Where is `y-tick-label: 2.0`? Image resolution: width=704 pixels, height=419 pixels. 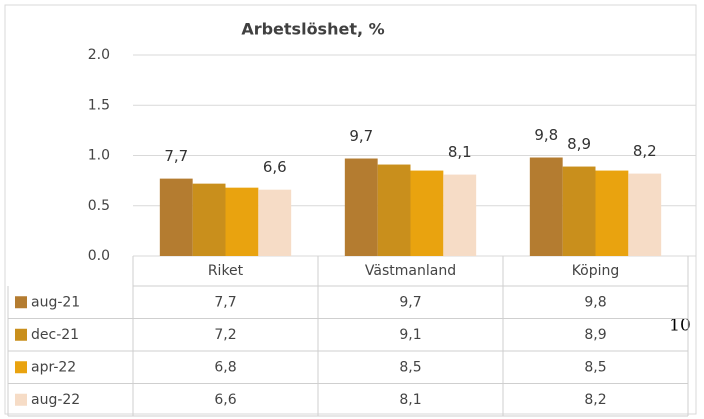
y-tick-label: 2.0 is located at coordinates (99, 55).